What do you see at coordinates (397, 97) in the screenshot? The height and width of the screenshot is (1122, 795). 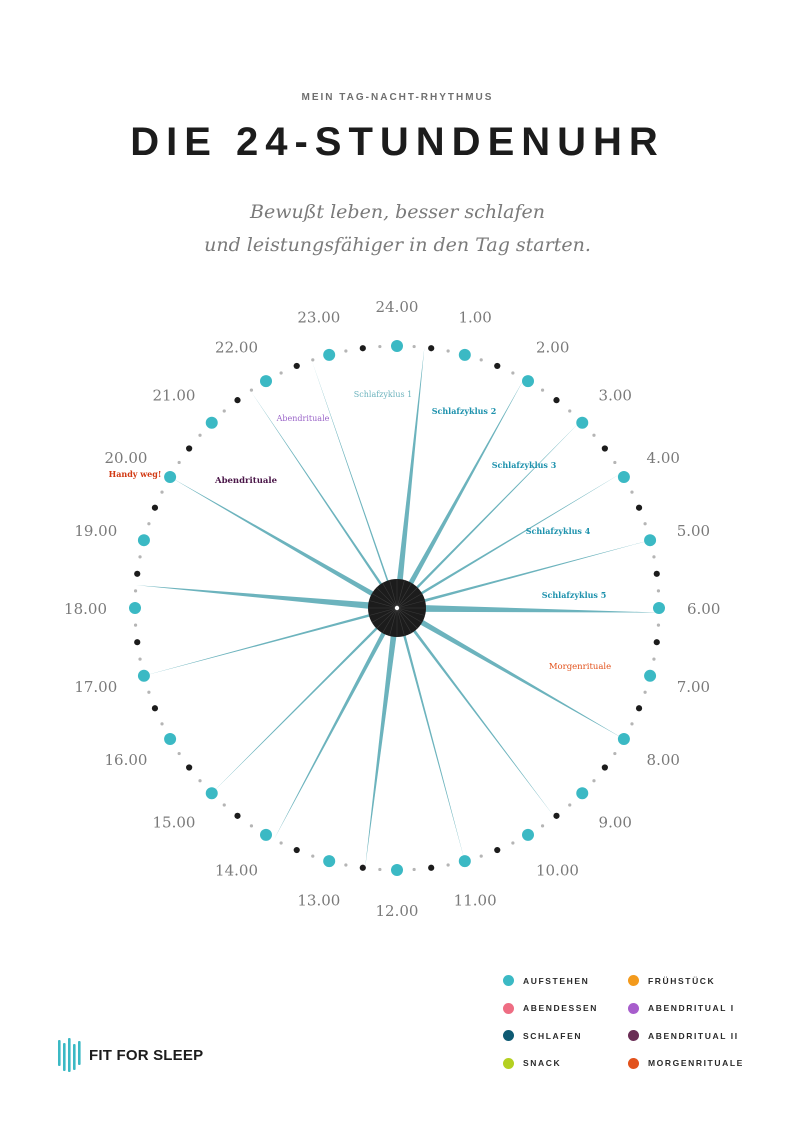 I see `page-kicker: MEIN TAG-NACHT-RHYTHMUS` at bounding box center [397, 97].